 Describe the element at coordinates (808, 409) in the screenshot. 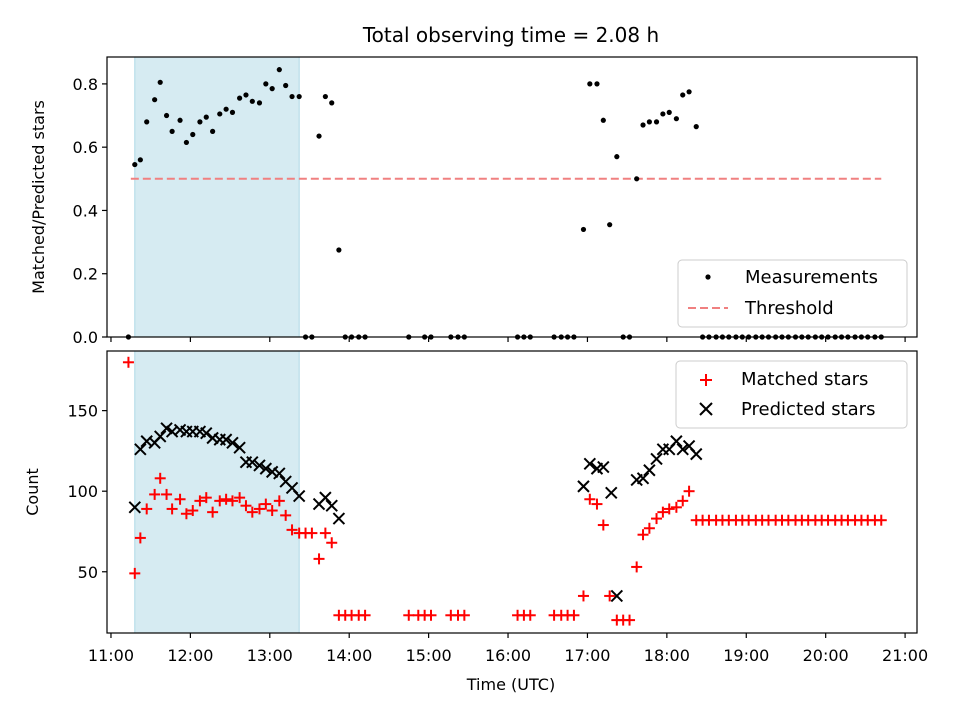

I see `legend-predicted-label: Predicted stars` at that location.